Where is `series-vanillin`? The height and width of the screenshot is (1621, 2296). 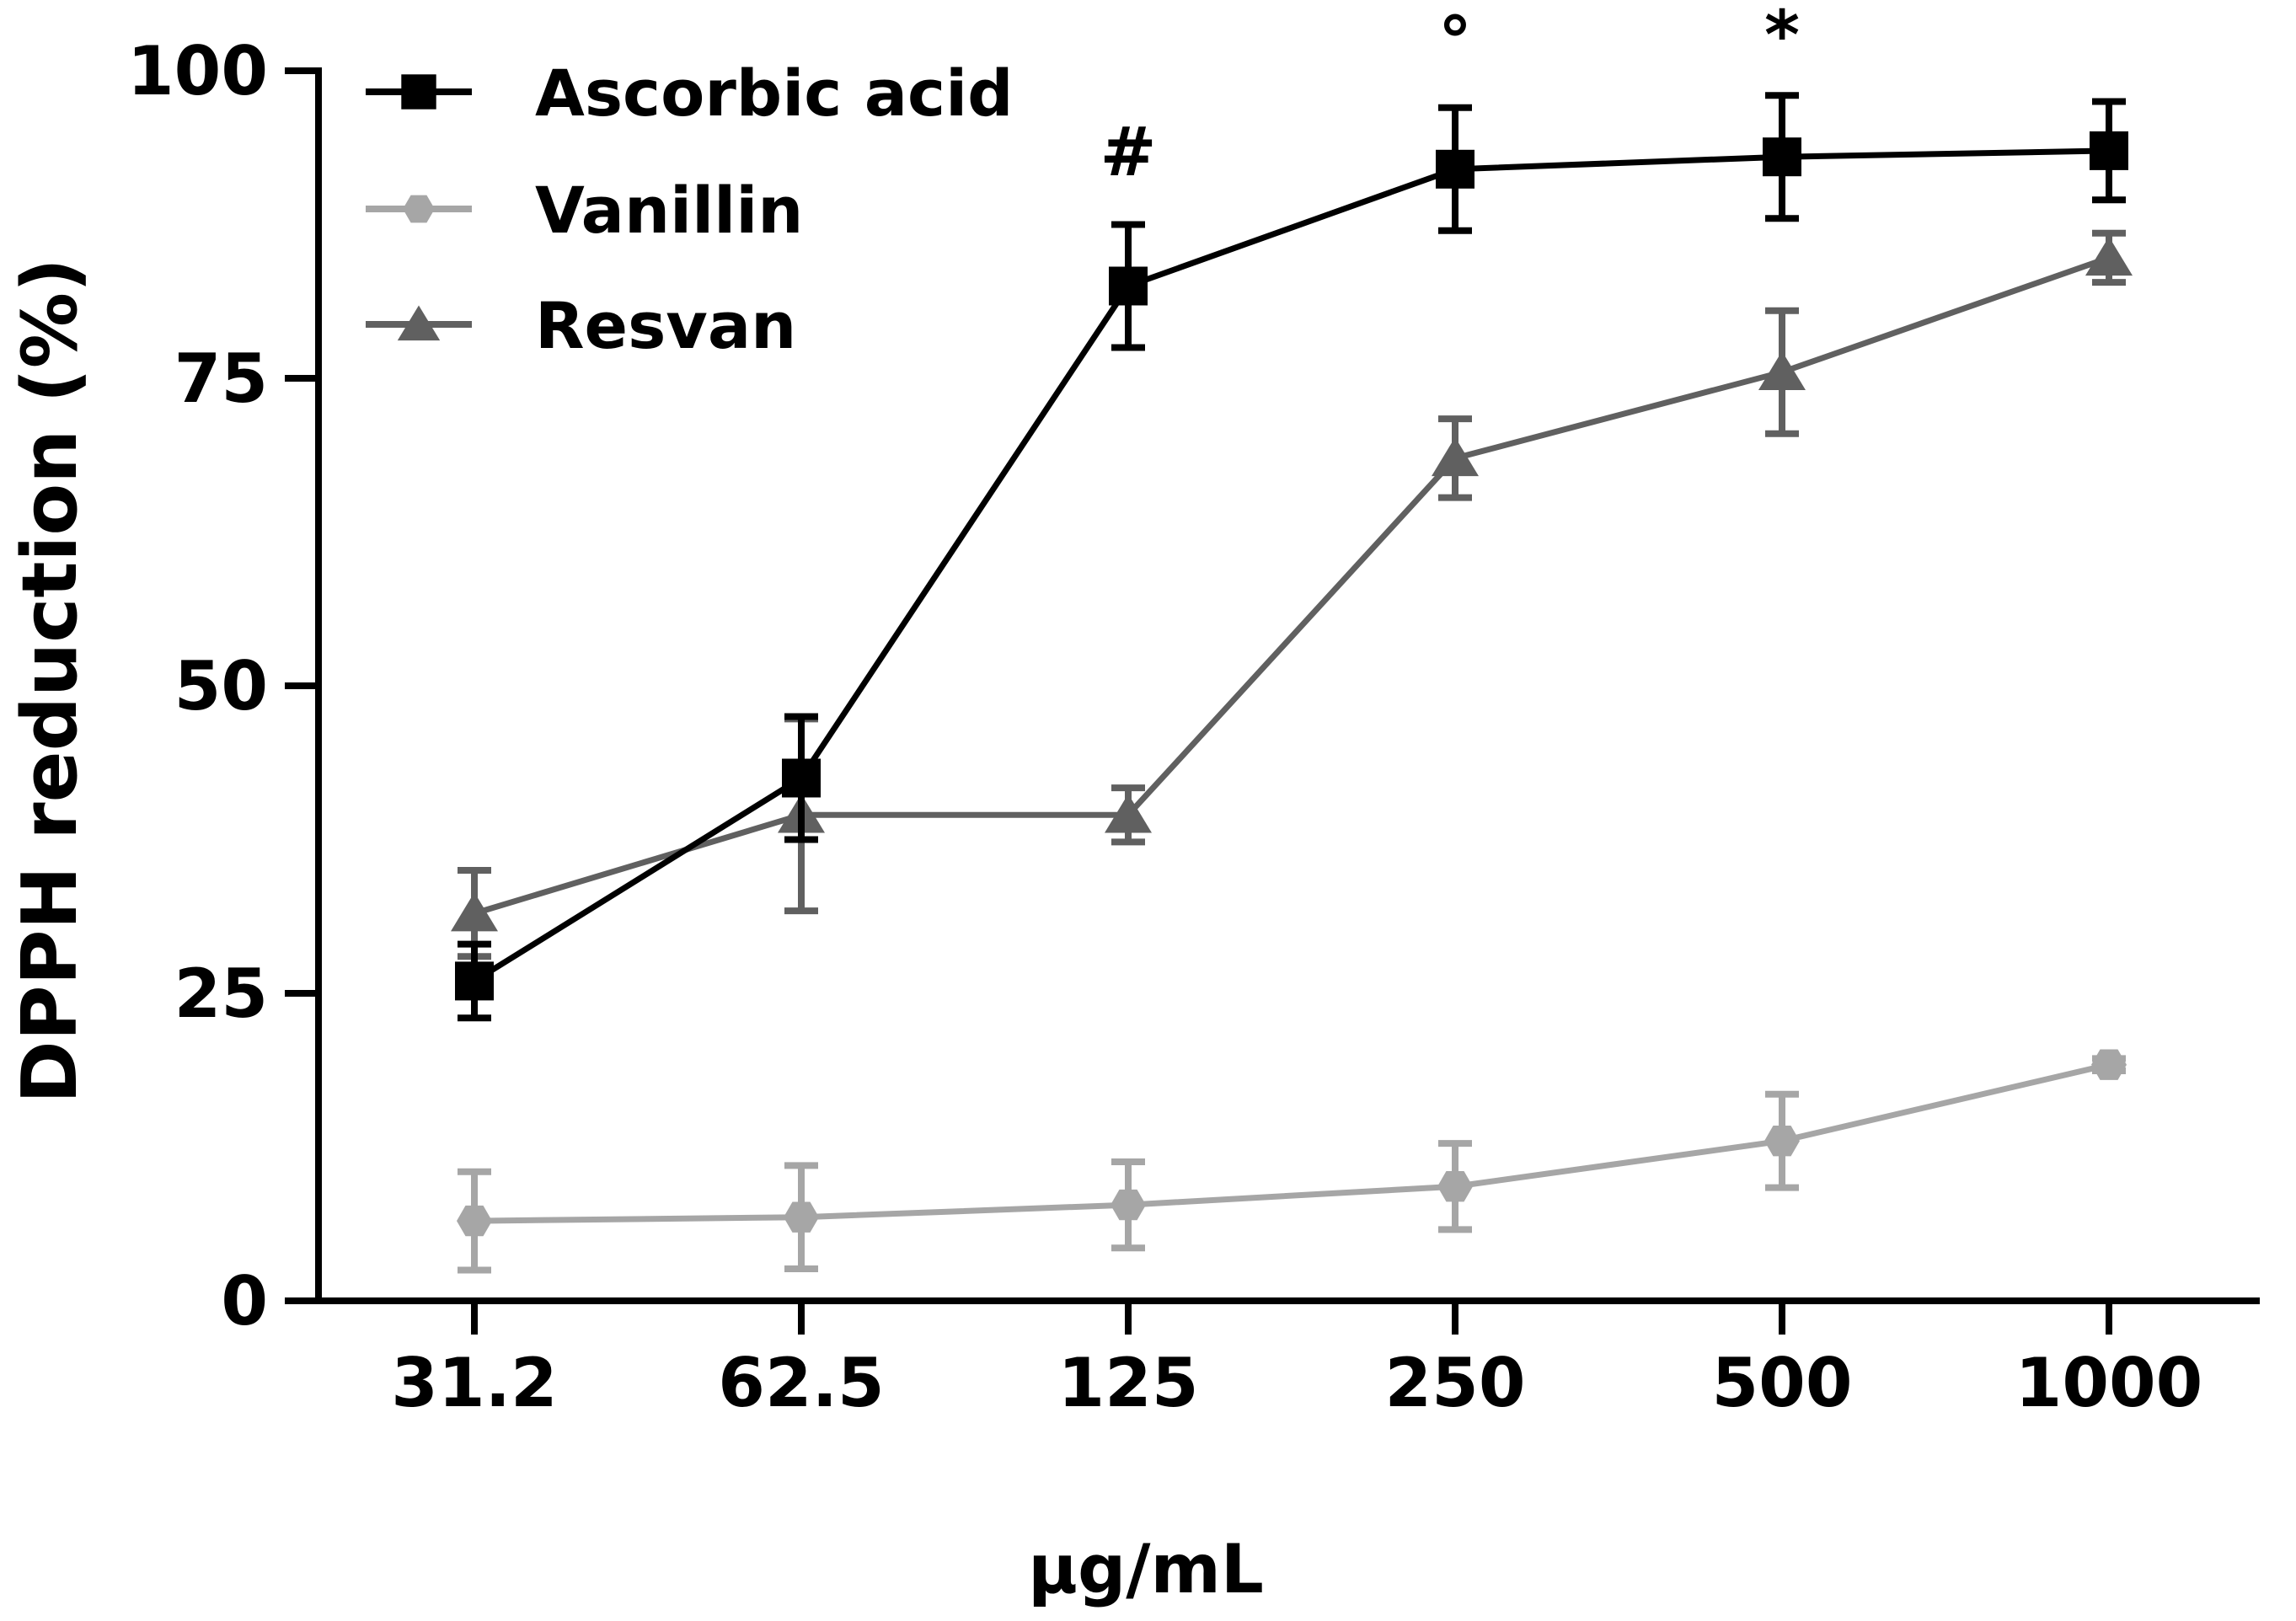
series-vanillin is located at coordinates (1292, 1161).